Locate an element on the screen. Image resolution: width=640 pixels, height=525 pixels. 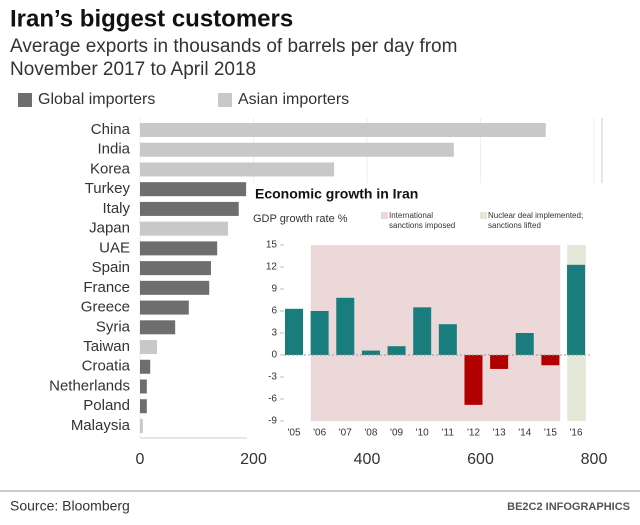
y-tick-label: Turkey is located at coordinates (108, 188).